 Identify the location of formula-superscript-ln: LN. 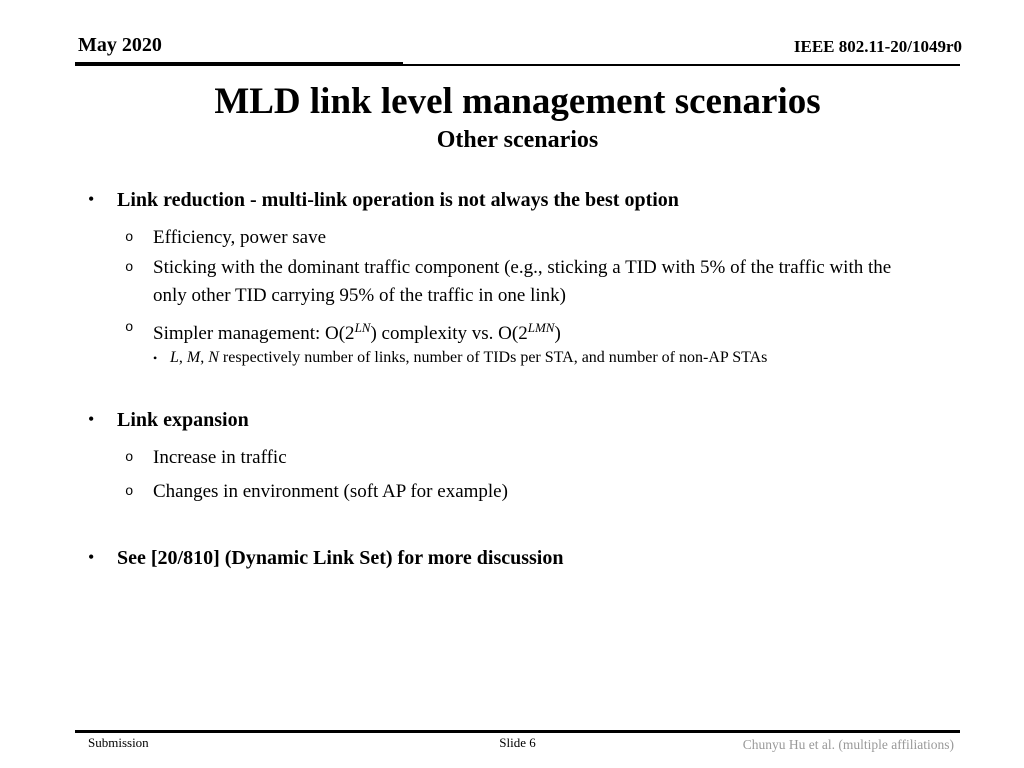
(362, 327).